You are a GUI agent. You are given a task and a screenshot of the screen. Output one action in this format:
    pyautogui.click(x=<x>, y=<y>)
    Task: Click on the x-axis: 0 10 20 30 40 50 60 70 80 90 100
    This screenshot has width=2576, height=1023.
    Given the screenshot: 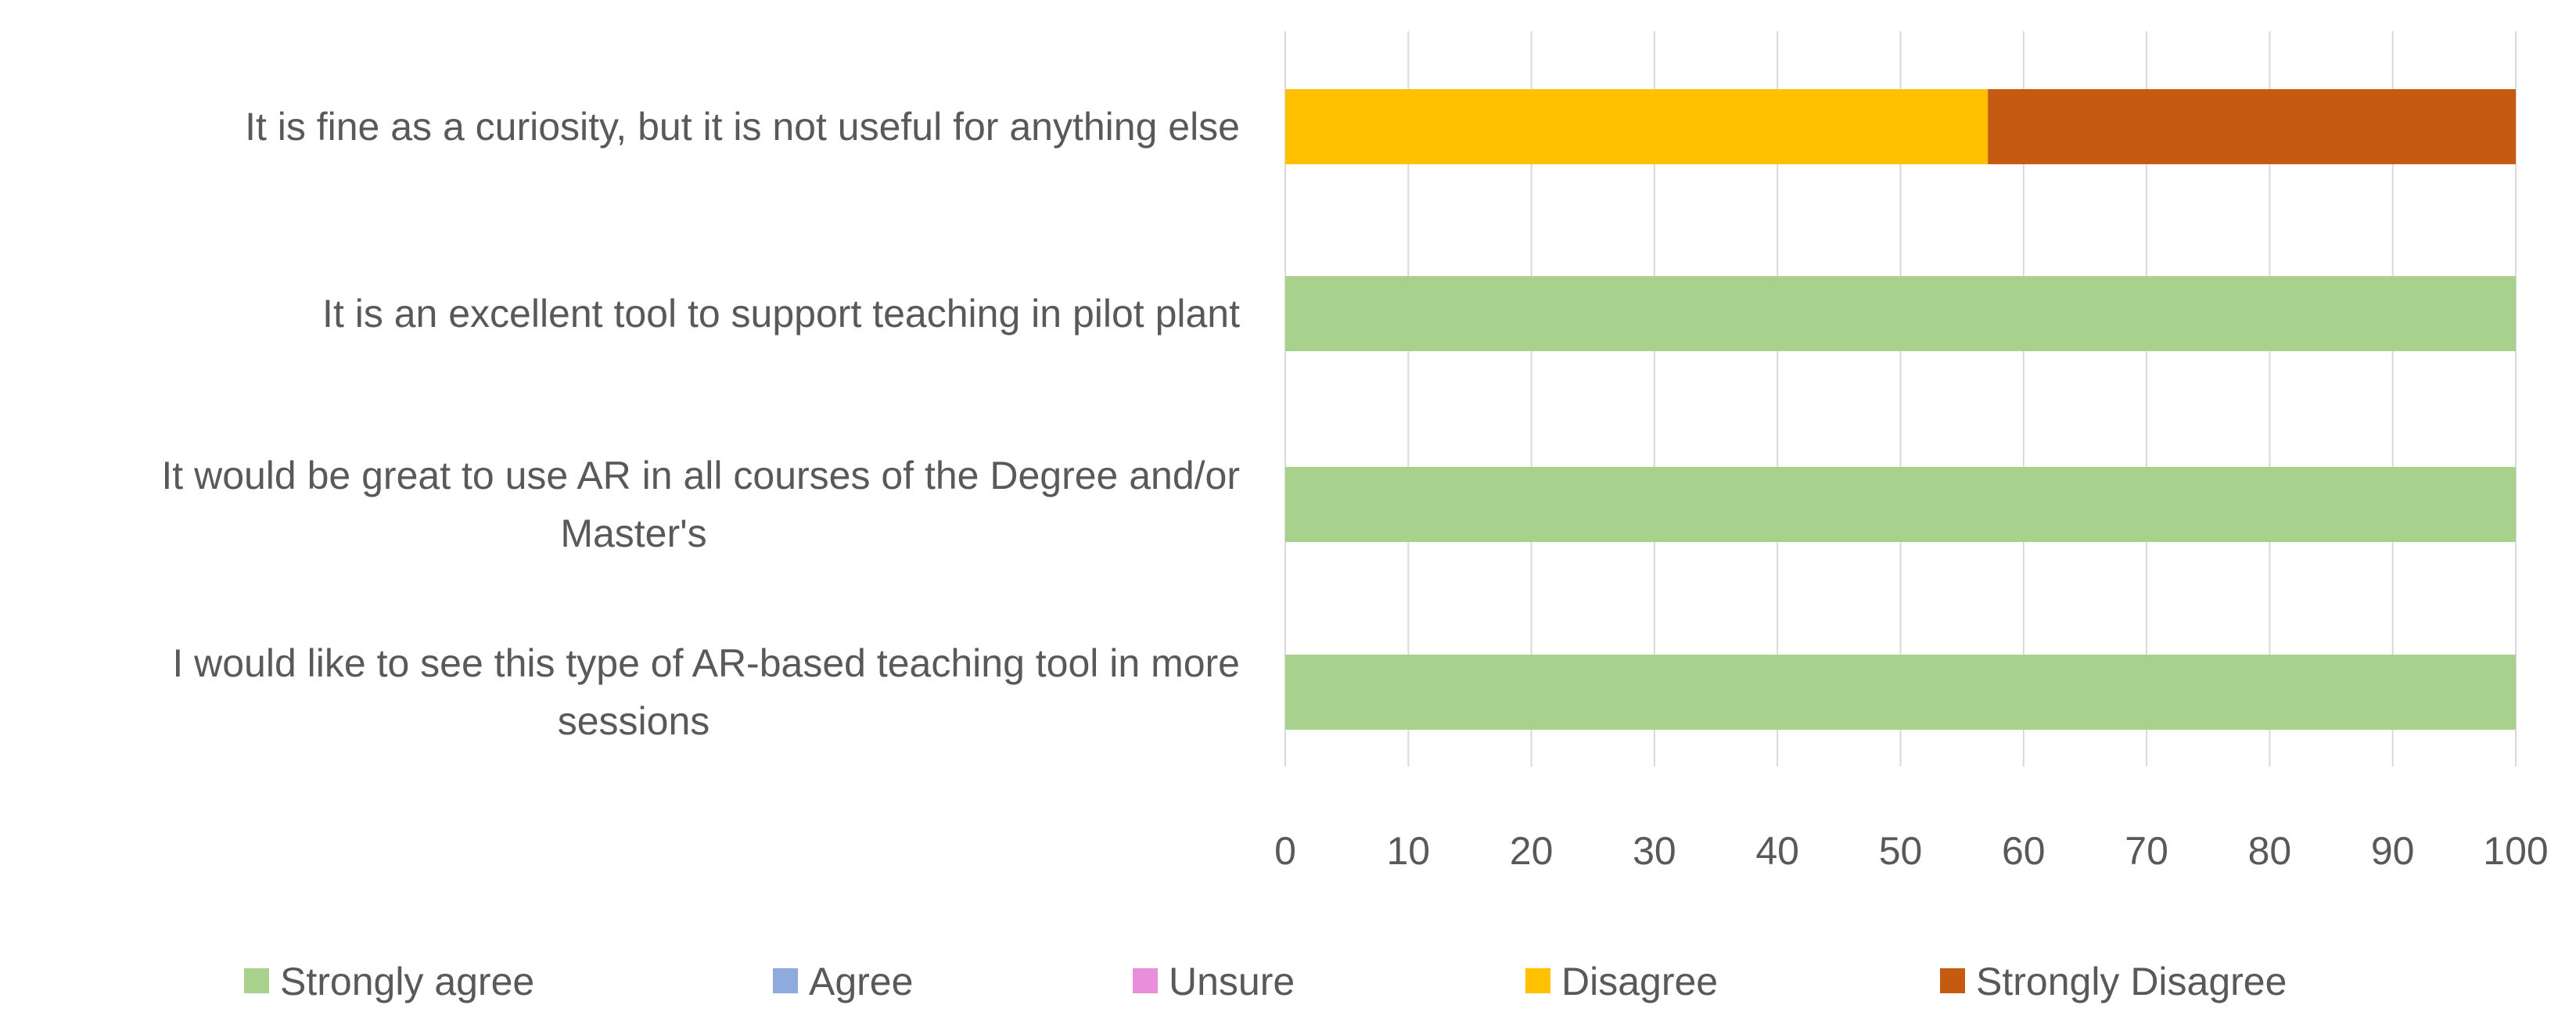 What is the action you would take?
    pyautogui.click(x=1912, y=851)
    